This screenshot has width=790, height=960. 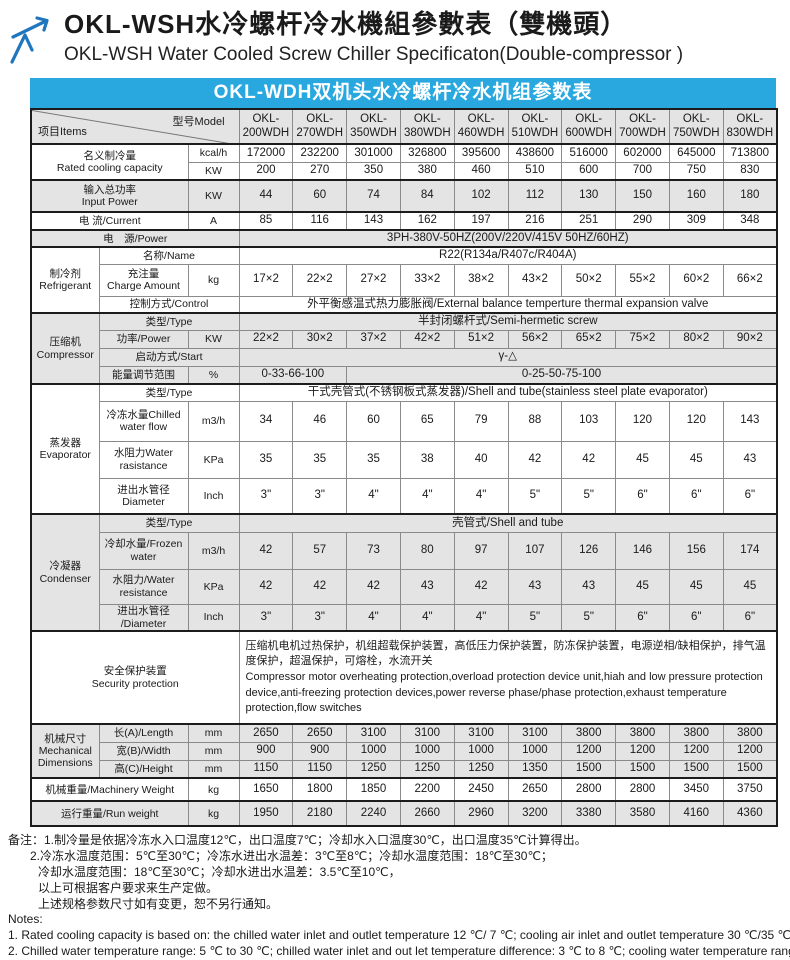 What do you see at coordinates (65, 348) in the screenshot?
I see `compressor-type-group: 压缩机 Compressor` at bounding box center [65, 348].